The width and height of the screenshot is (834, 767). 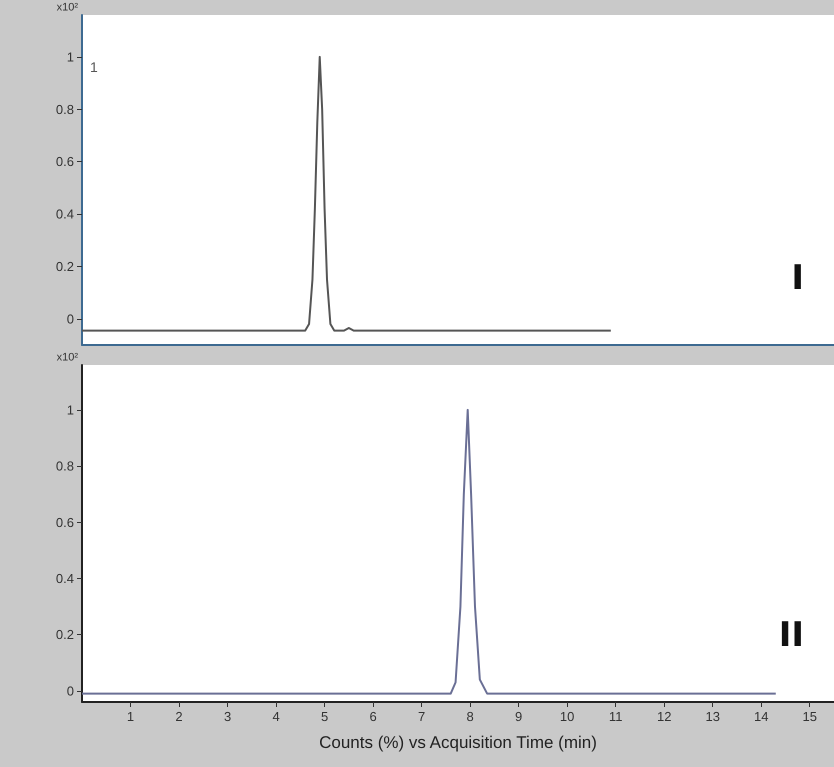 What do you see at coordinates (422, 716) in the screenshot?
I see `x-tick-label: 7` at bounding box center [422, 716].